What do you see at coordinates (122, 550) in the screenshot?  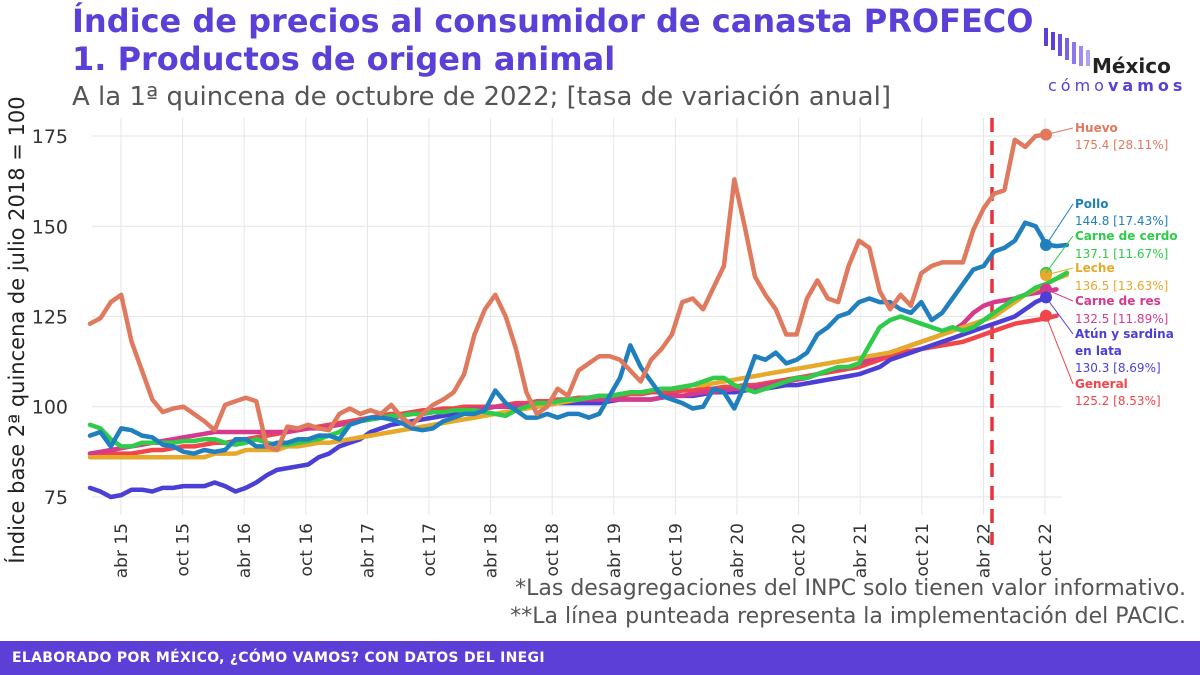 I see `x-tick-label: abr 15` at bounding box center [122, 550].